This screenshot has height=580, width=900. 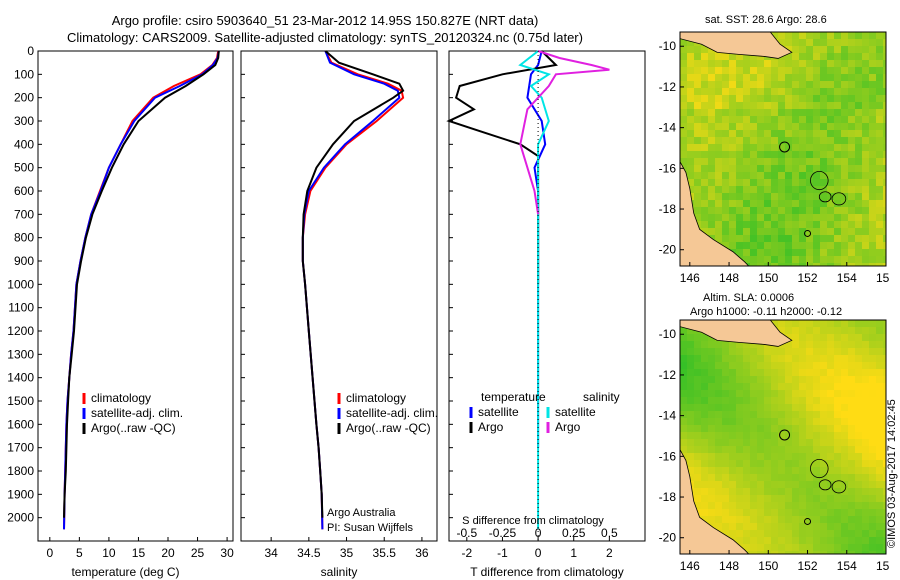 I want to click on top-axis-label: S difference from climatology, so click(x=533, y=521).